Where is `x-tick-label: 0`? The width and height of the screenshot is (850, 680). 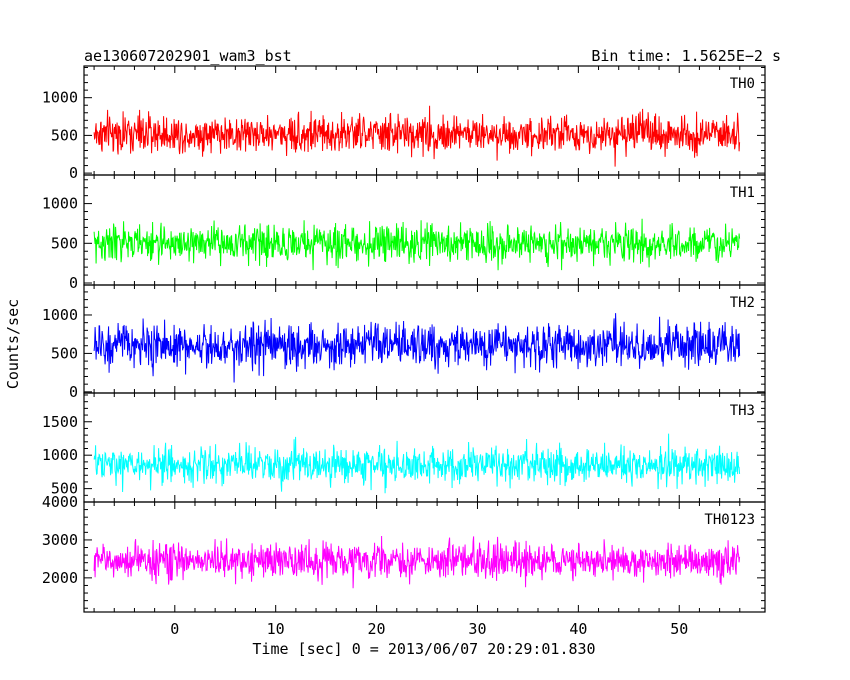
x-tick-label: 0 is located at coordinates (174, 629).